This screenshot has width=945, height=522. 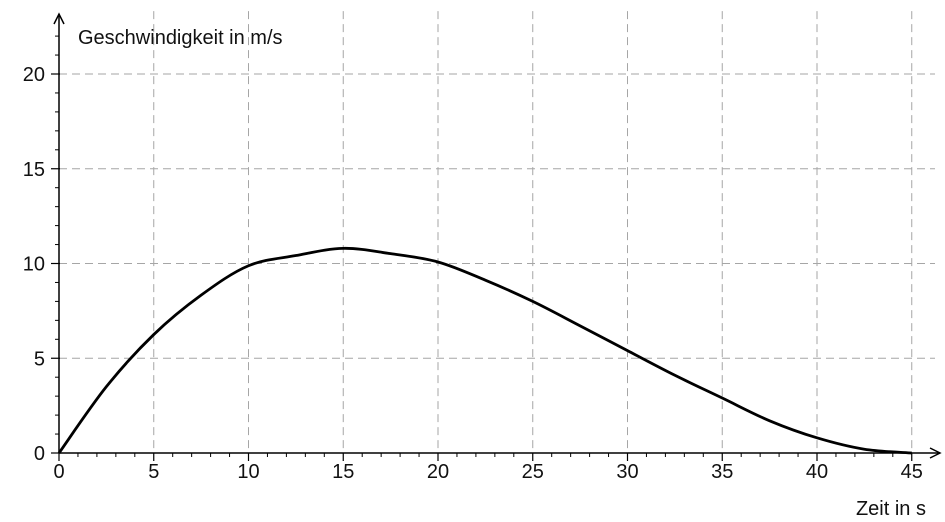 I want to click on x-tick-label: 40, so click(x=817, y=472).